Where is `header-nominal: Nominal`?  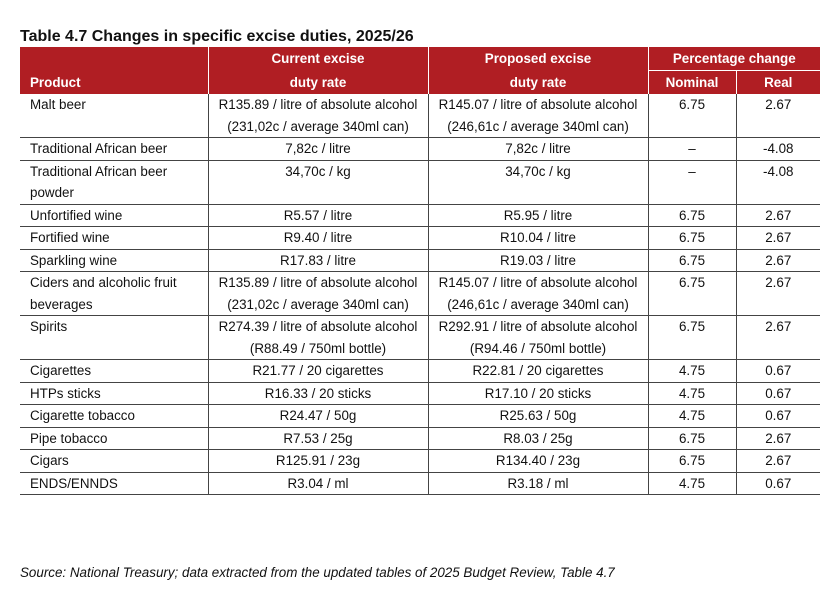 header-nominal: Nominal is located at coordinates (691, 82).